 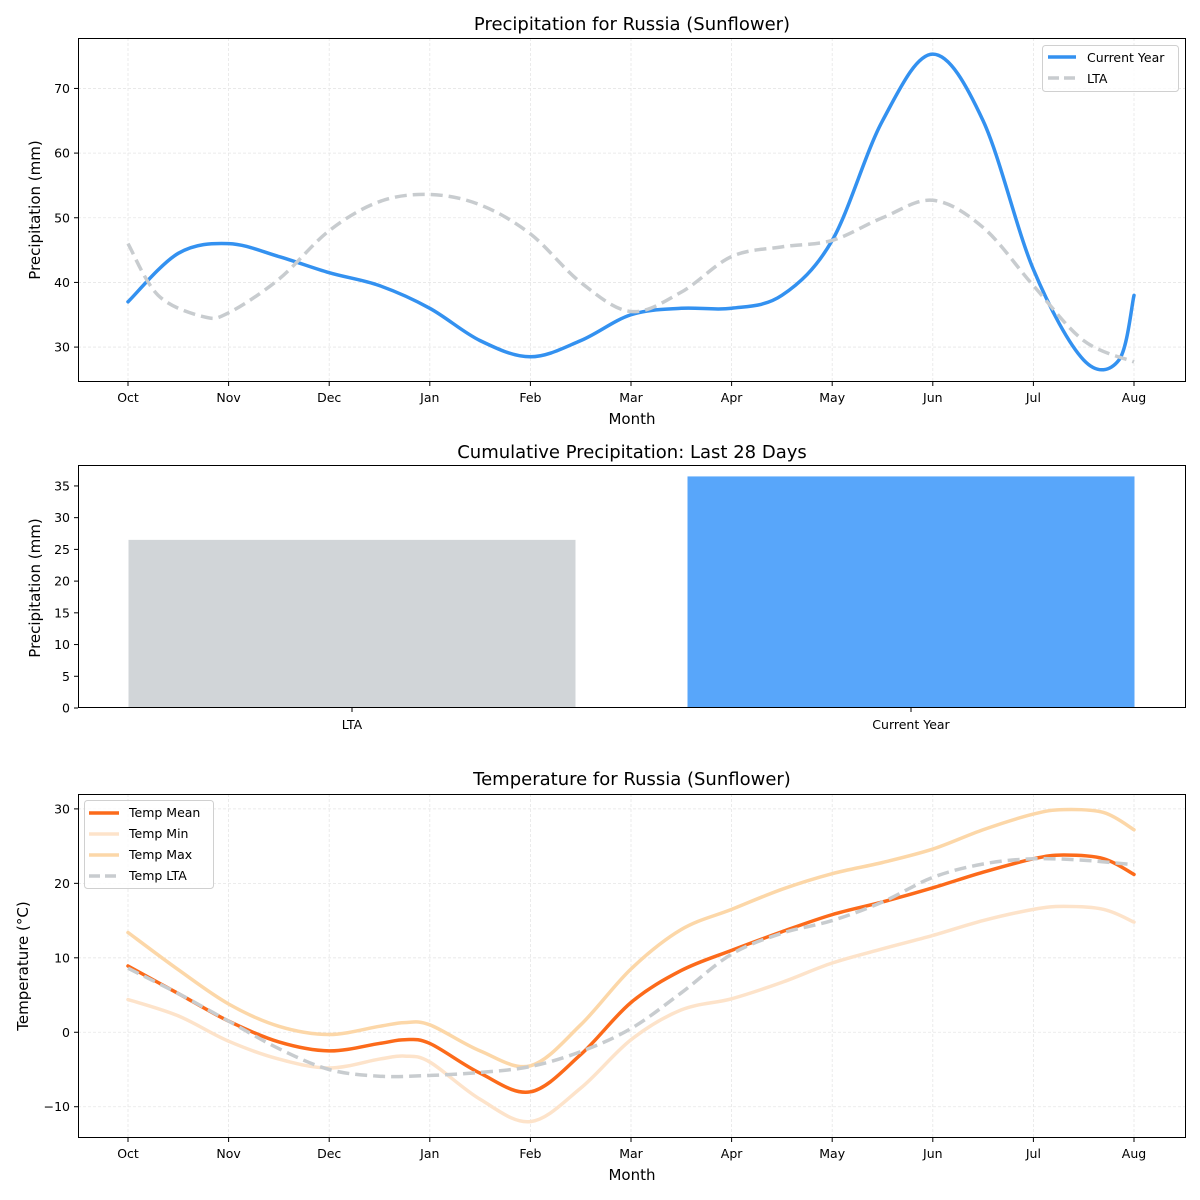 What do you see at coordinates (66, 676) in the screenshot?
I see `chart2-ytick-label-5: 5` at bounding box center [66, 676].